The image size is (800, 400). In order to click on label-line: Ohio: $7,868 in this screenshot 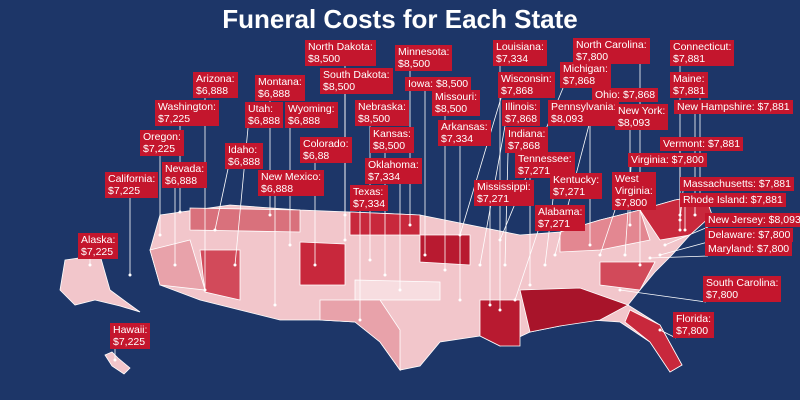, I will do `click(625, 95)`.